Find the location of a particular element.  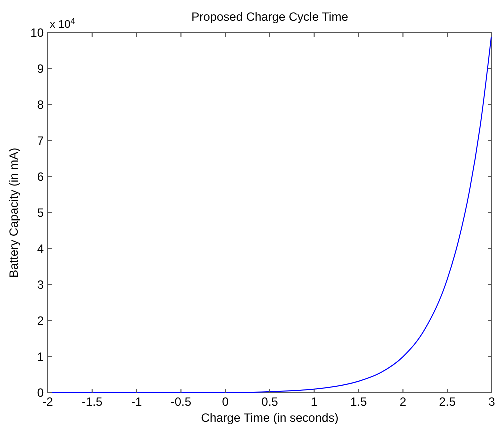

text: x 10$^{4}$ is located at coordinates (63, 23).